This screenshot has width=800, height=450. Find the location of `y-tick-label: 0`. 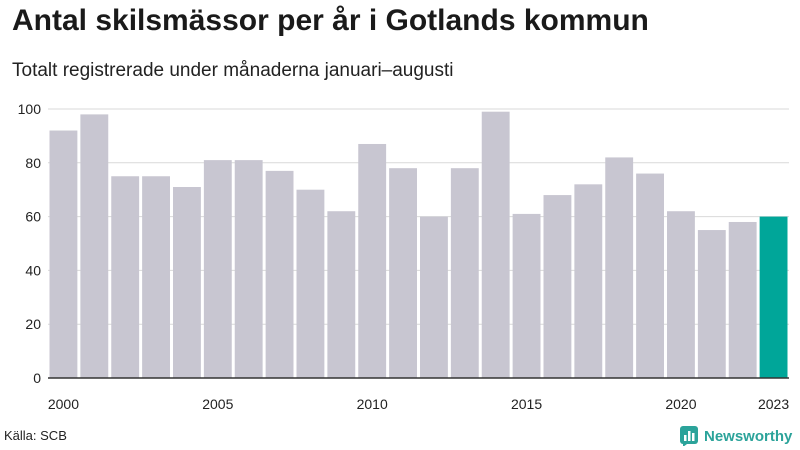

y-tick-label: 0 is located at coordinates (37, 378).